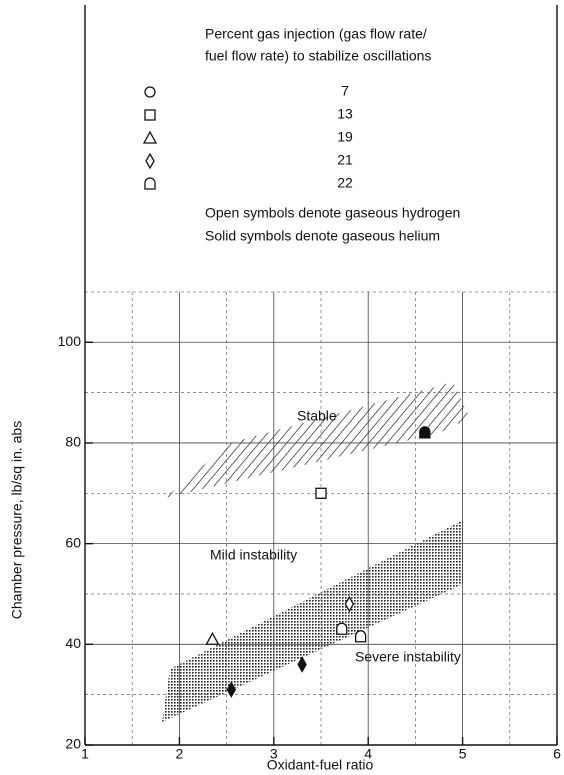  I want to click on annotation: Severe instability, so click(408, 657).